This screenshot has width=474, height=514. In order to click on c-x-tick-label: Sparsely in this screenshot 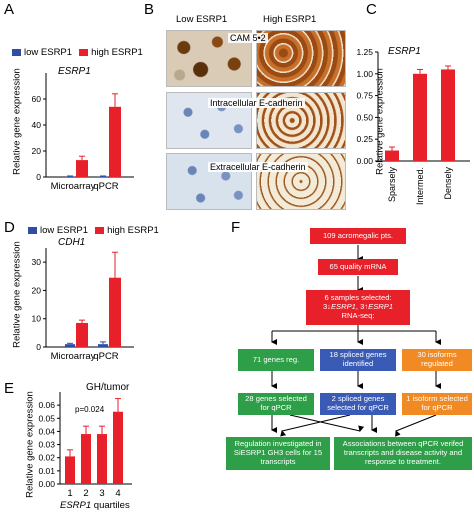, I will do `click(392, 185)`.